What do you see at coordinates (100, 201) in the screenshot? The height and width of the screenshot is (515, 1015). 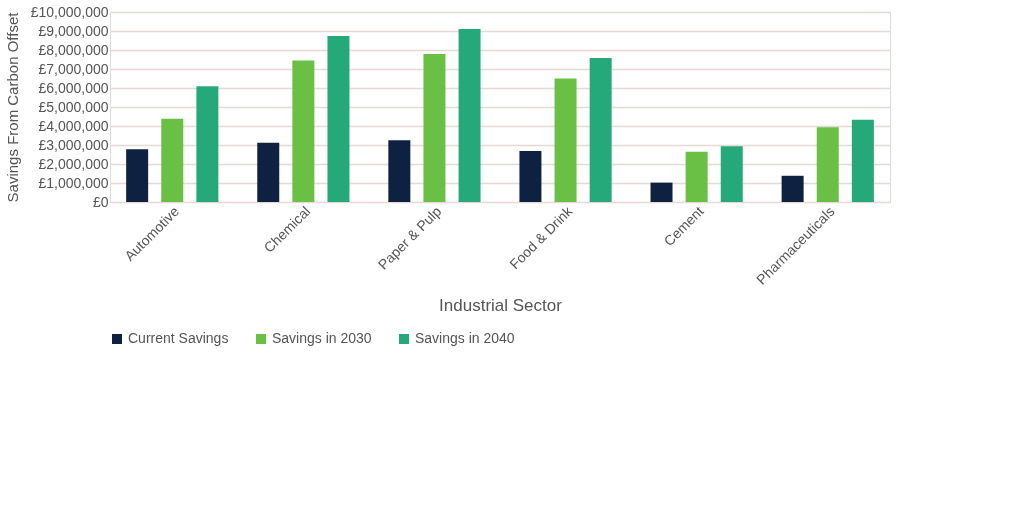 I see `y-tick-label: £0` at bounding box center [100, 201].